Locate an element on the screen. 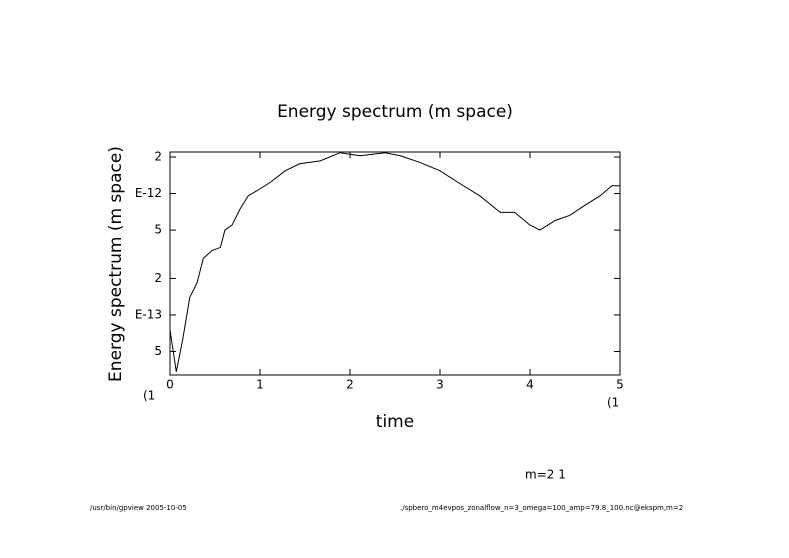 This screenshot has width=789, height=558. y-tick-label: E-12 is located at coordinates (148, 193).